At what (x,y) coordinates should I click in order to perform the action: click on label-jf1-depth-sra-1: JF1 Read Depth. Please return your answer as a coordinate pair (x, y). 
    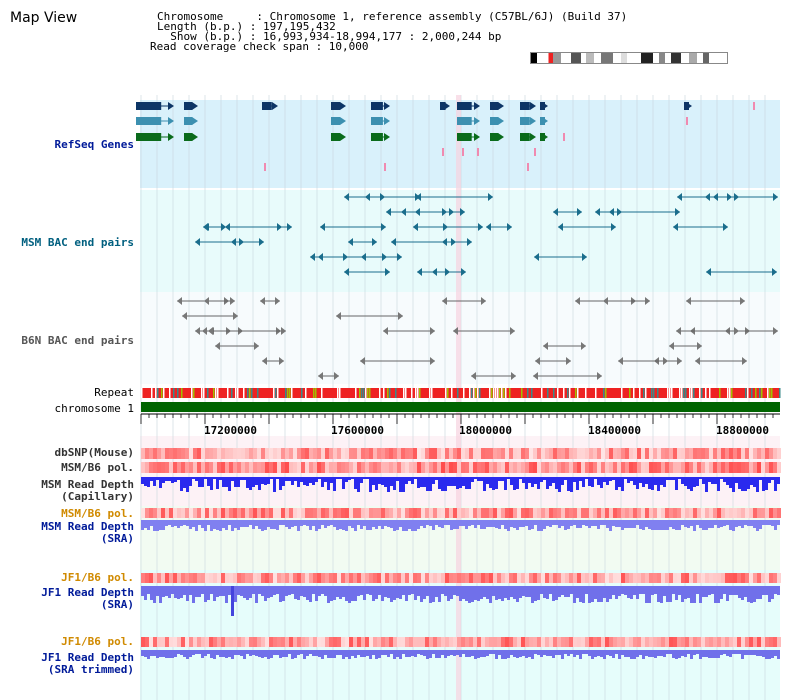
    Looking at the image, I should click on (87, 592).